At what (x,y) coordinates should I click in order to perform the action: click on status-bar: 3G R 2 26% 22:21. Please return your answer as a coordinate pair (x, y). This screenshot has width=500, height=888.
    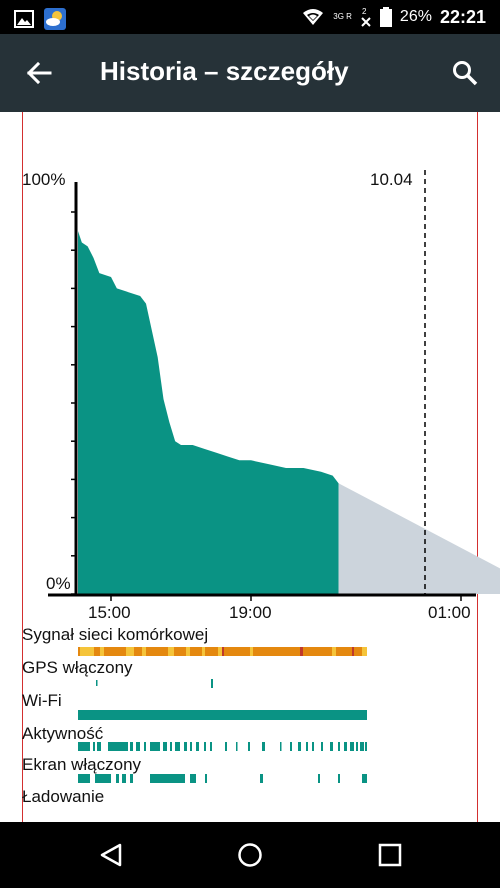
    Looking at the image, I should click on (250, 17).